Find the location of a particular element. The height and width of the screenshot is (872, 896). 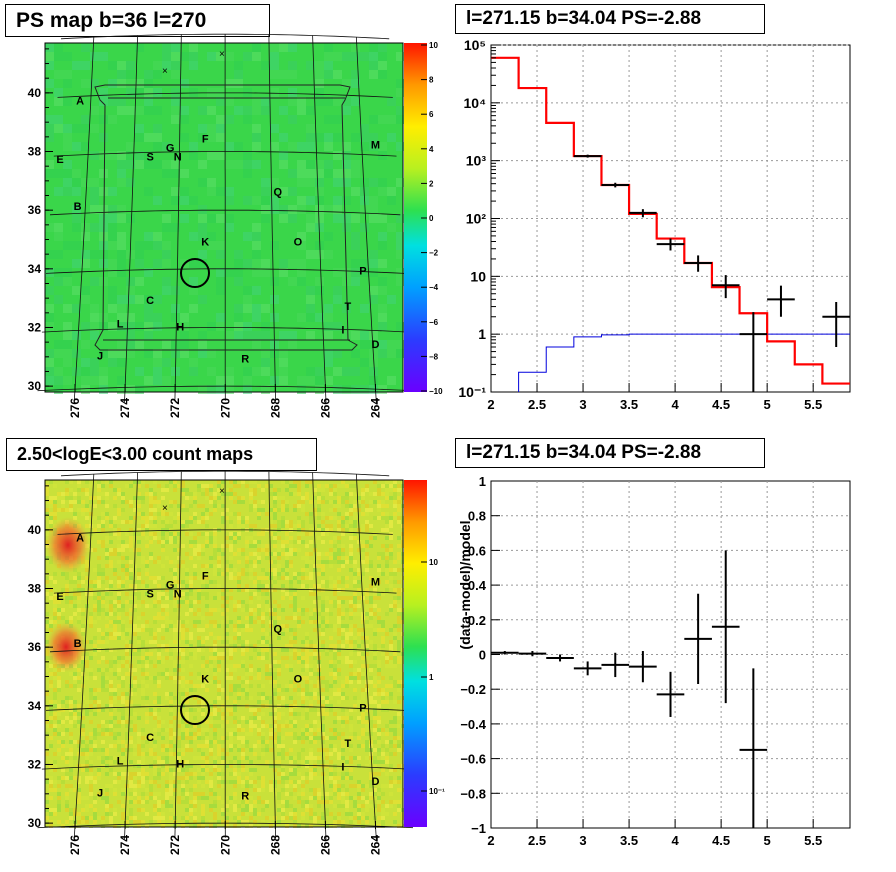

source-label-R: R is located at coordinates (245, 797).